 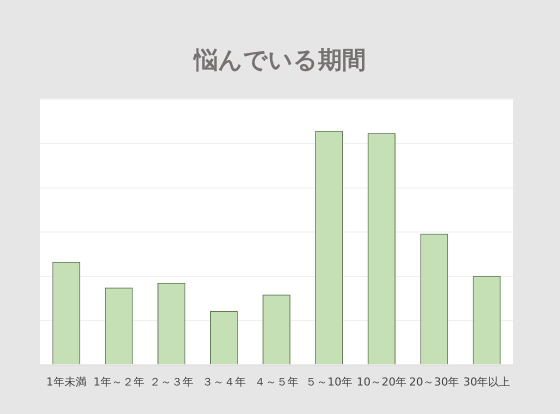 I want to click on x-tick-label: 1年～２年, so click(x=118, y=381).